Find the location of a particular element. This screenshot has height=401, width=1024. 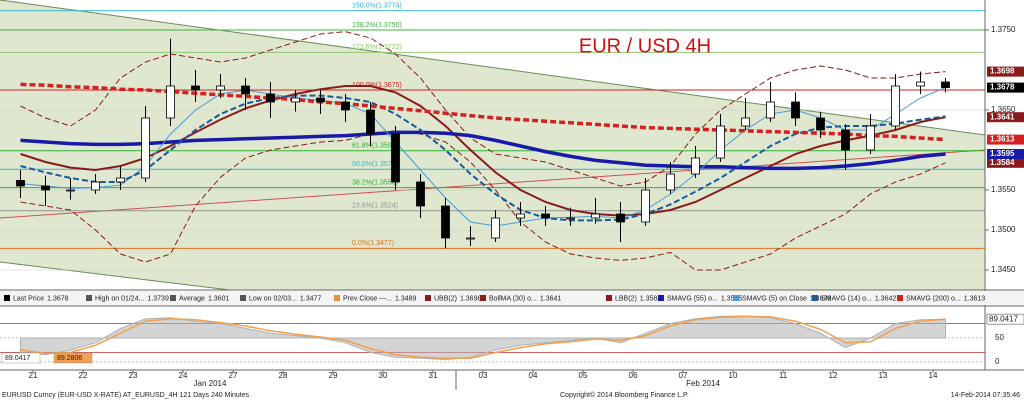

x-tick-label: 14 is located at coordinates (933, 375).